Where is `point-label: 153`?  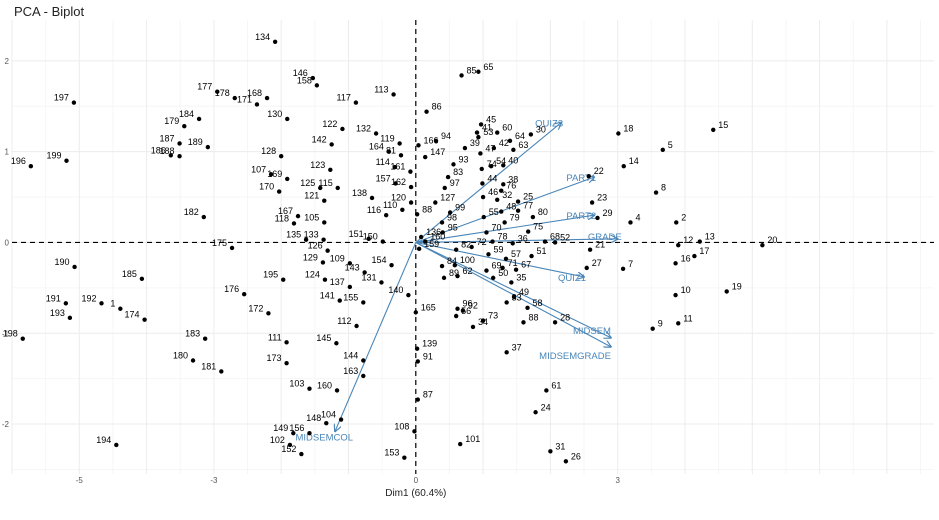 point-label: 153 is located at coordinates (391, 453).